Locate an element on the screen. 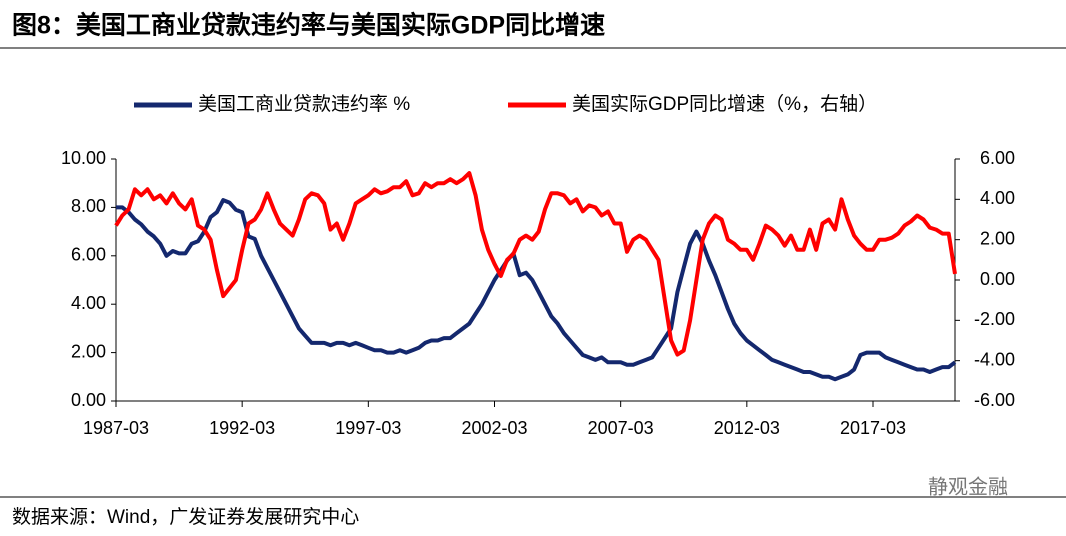  x-tick-label: 2017-03 is located at coordinates (873, 428).